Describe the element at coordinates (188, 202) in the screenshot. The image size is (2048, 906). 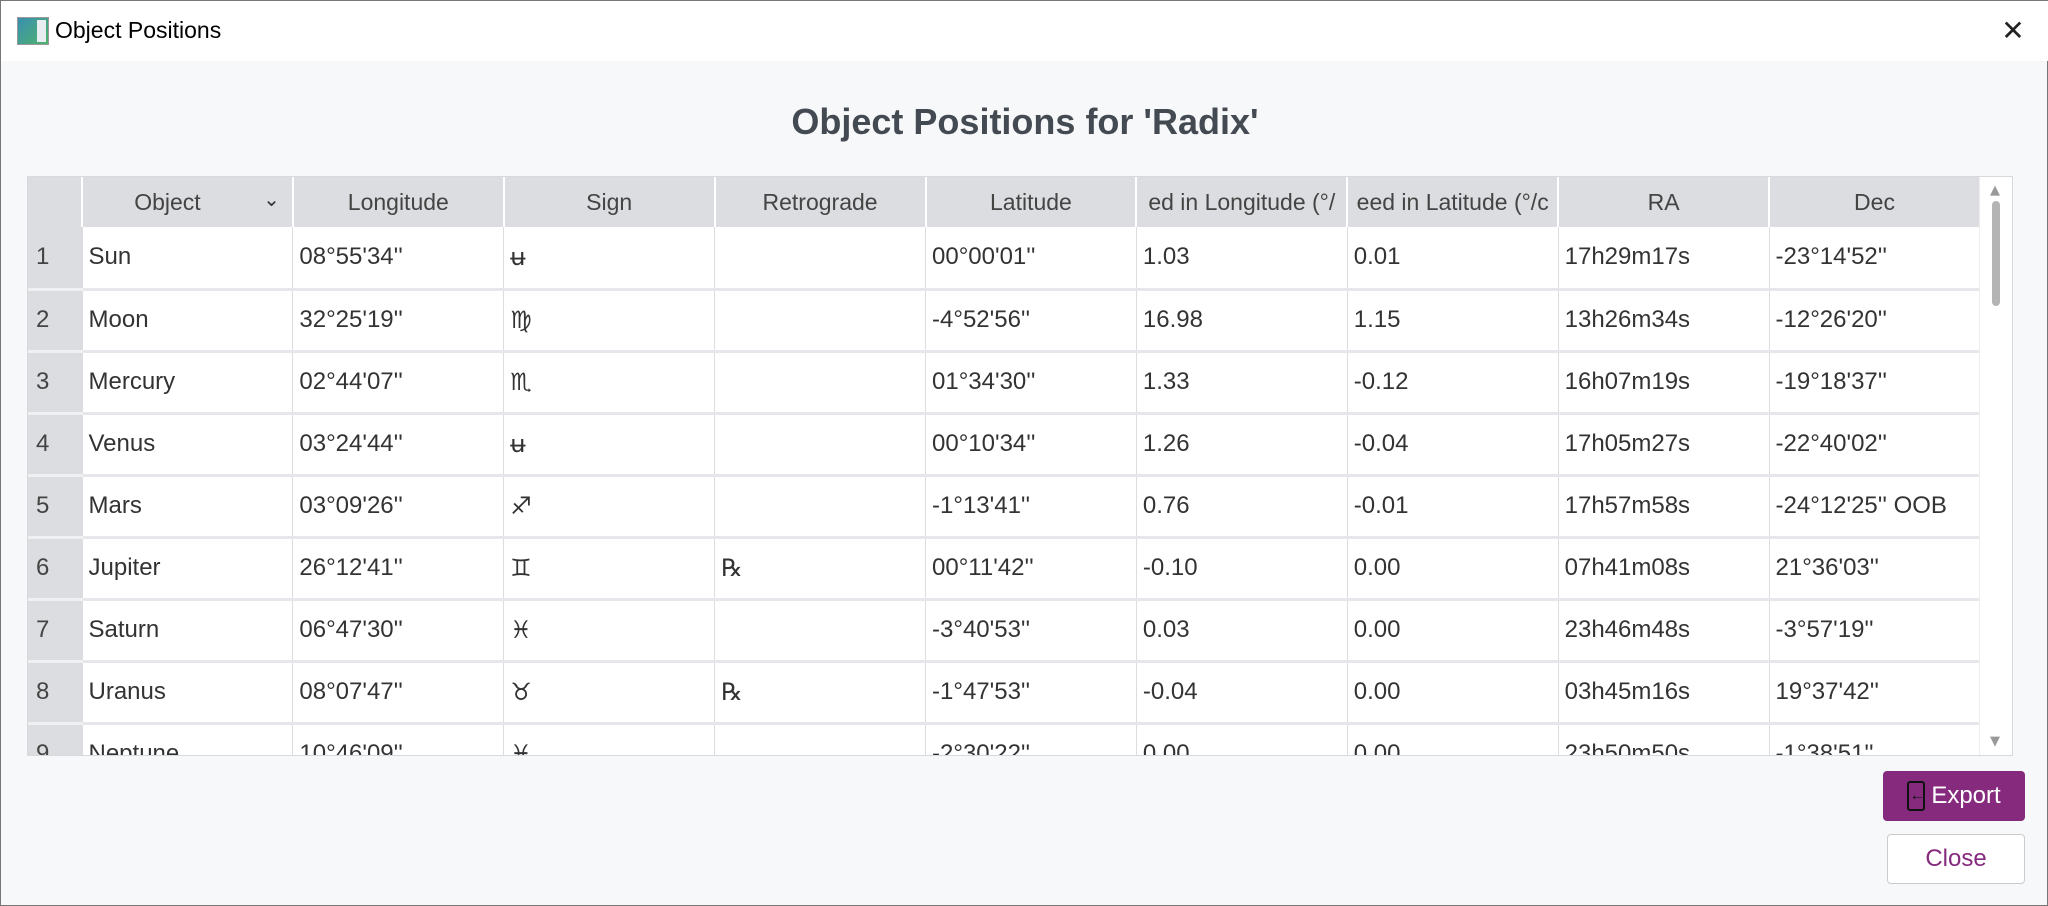
I see `column-header: Object ⌄` at that location.